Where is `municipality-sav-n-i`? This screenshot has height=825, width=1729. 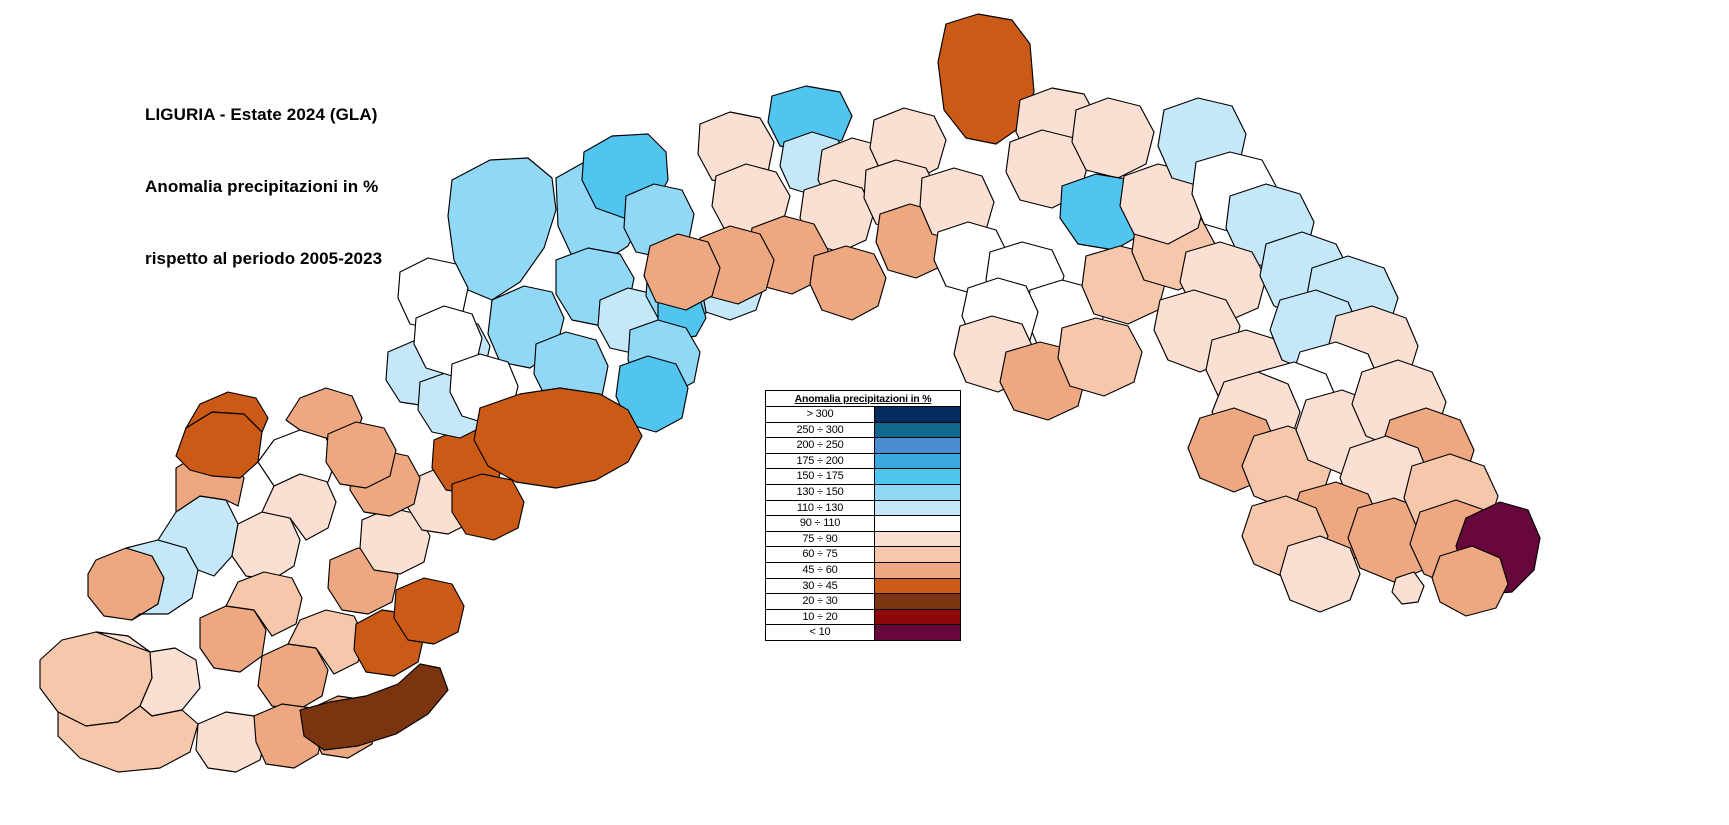 municipality-sav-n-i is located at coordinates (682, 272).